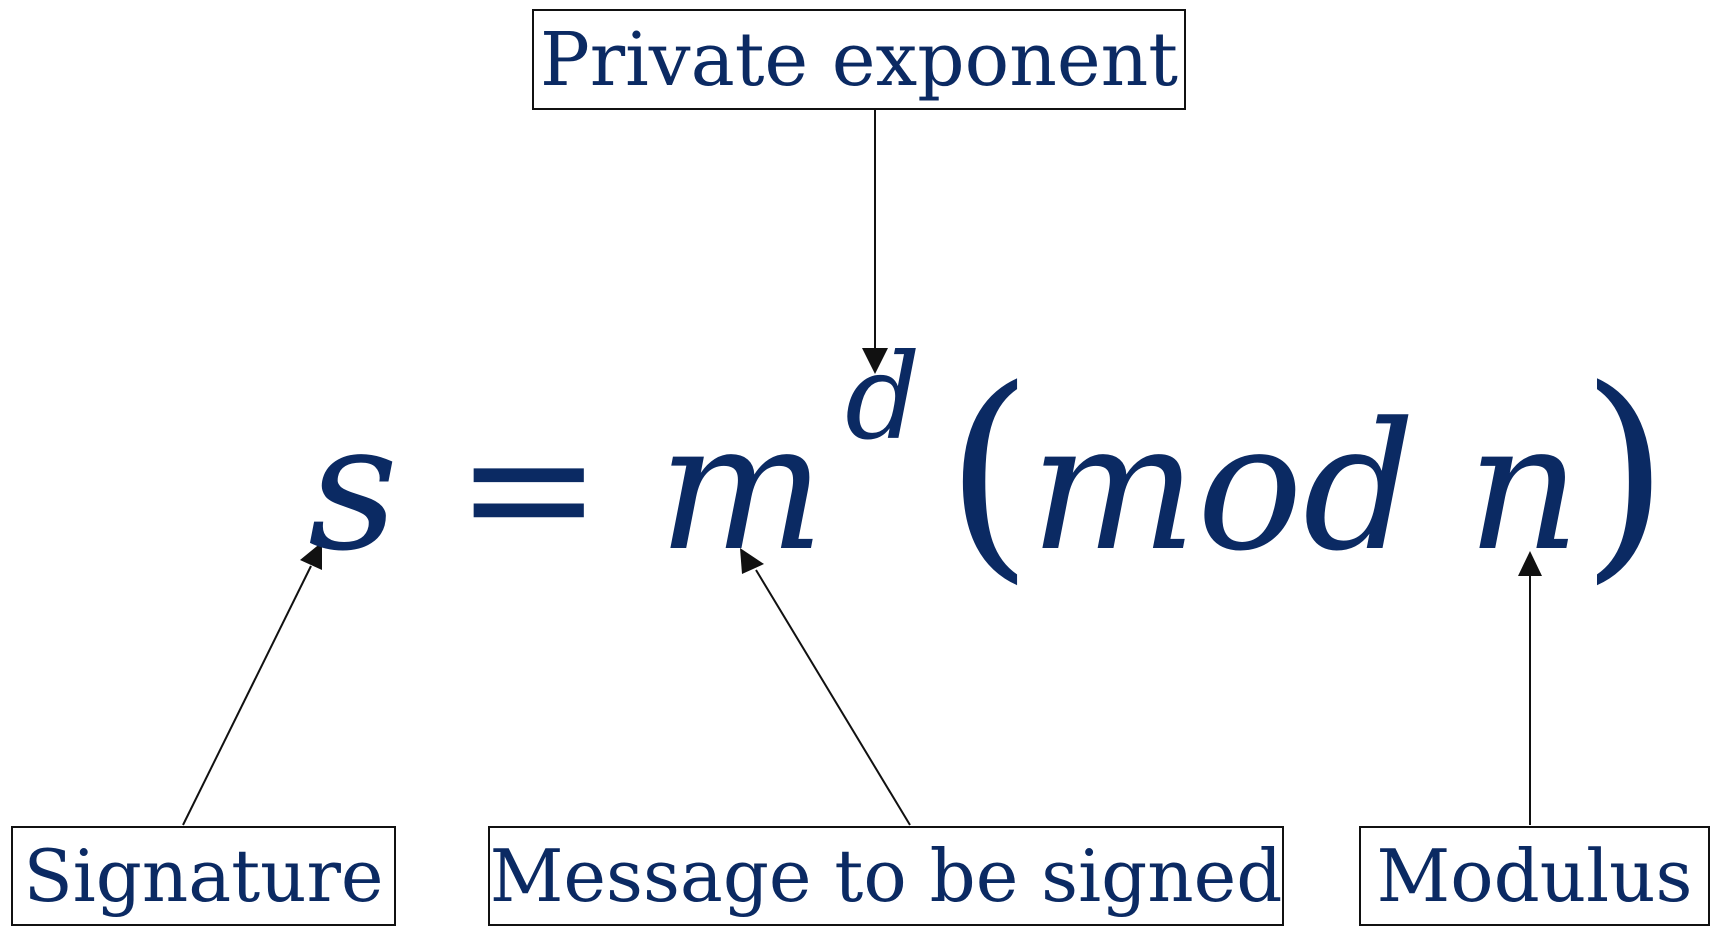 Image resolution: width=1716 pixels, height=932 pixels. What do you see at coordinates (1530, 563) in the screenshot?
I see `arrowhead-modulus` at bounding box center [1530, 563].